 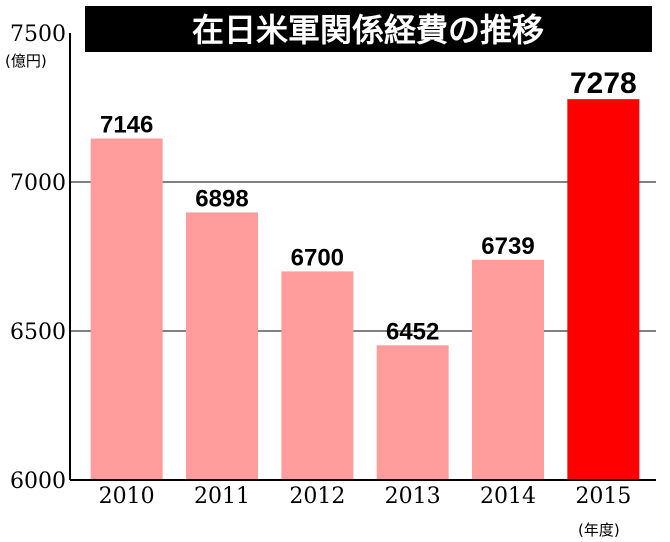 What do you see at coordinates (508, 496) in the screenshot?
I see `x-tick-label-2014: 2014` at bounding box center [508, 496].